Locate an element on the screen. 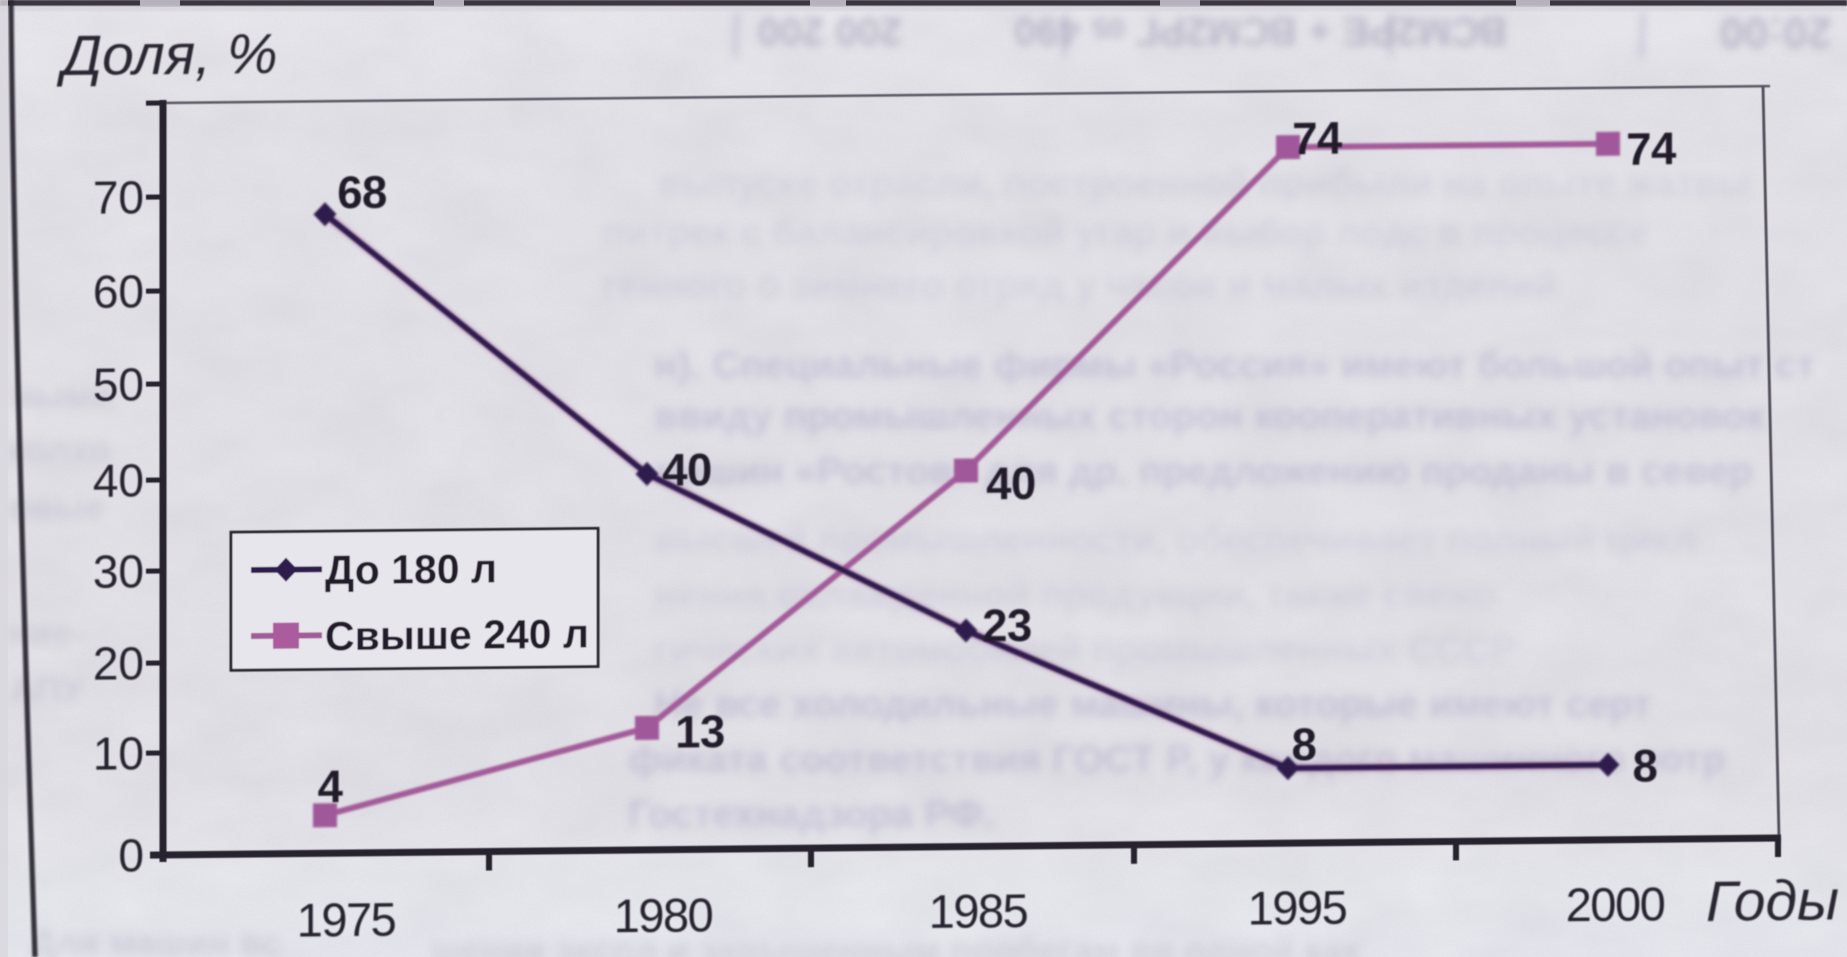  svg-text: Доля, % is located at coordinates (167, 55).